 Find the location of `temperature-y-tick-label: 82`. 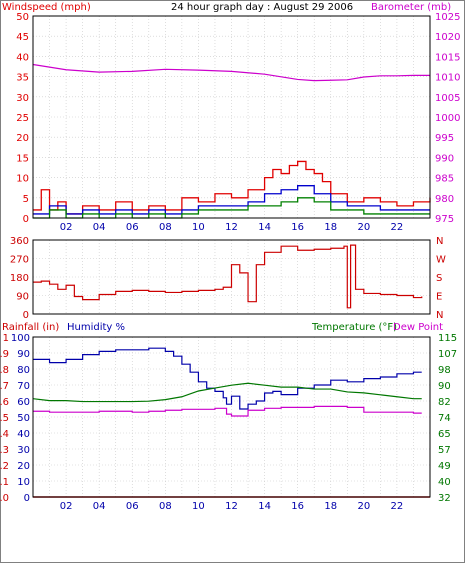

temperature-y-tick-label: 82 is located at coordinates (444, 402).